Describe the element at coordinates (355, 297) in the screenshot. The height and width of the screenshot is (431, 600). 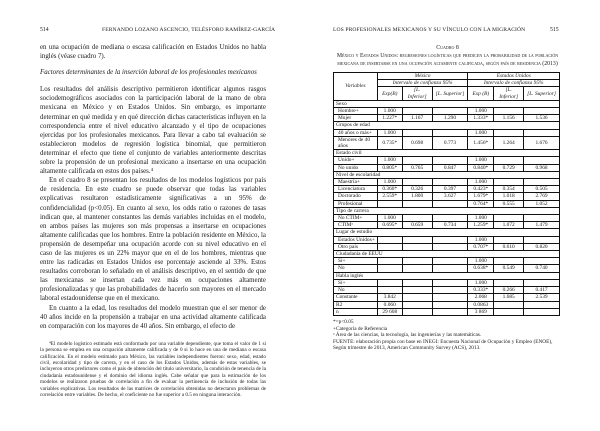
I see `row-label: Constante` at that location.